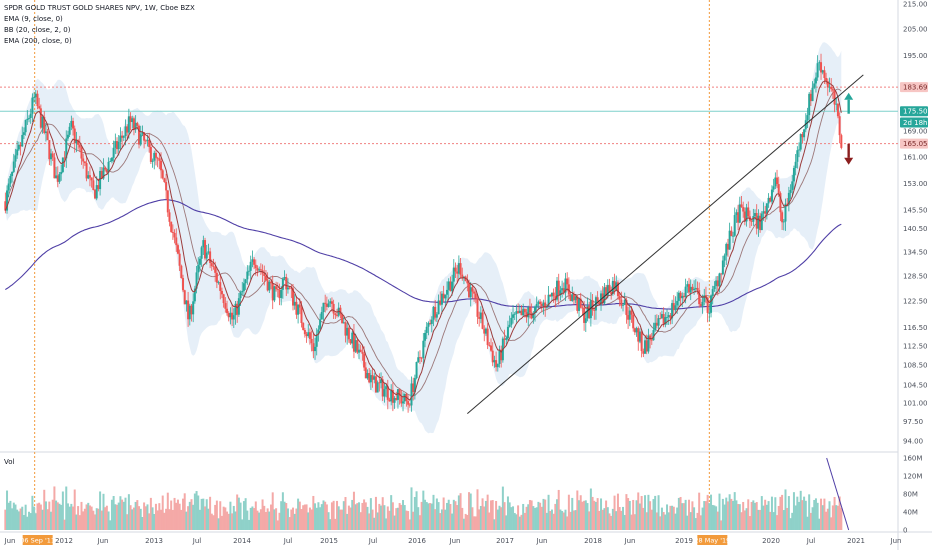 The image size is (932, 550). What do you see at coordinates (915, 276) in the screenshot?
I see `price-tick-label: 128.50` at bounding box center [915, 276].